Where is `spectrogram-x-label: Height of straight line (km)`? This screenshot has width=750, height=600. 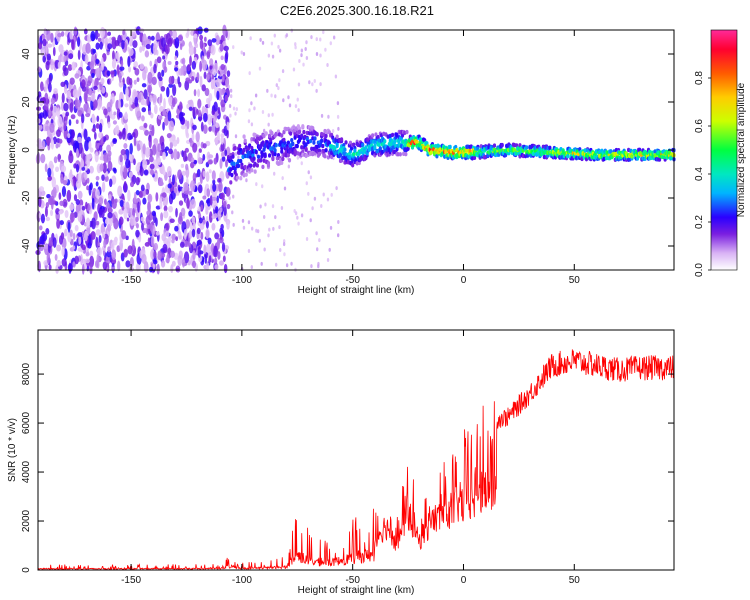
spectrogram-x-label: Height of straight line (km) is located at coordinates (356, 290).